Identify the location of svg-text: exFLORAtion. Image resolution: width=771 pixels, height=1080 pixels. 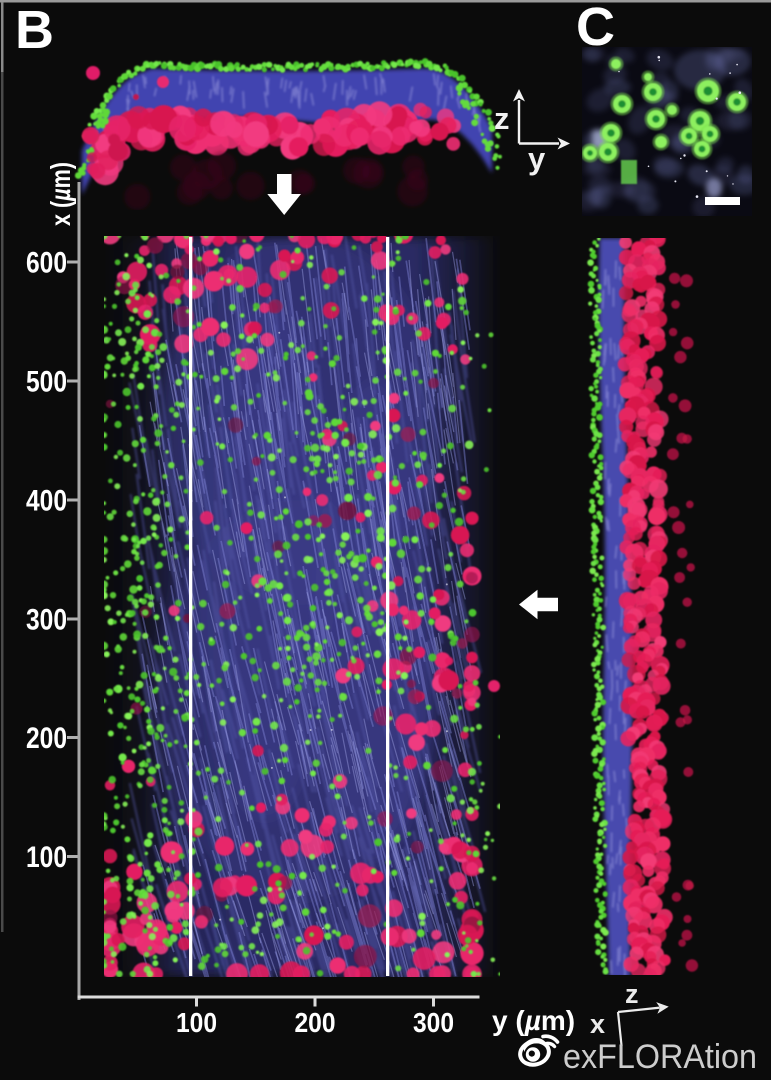
(660, 1057).